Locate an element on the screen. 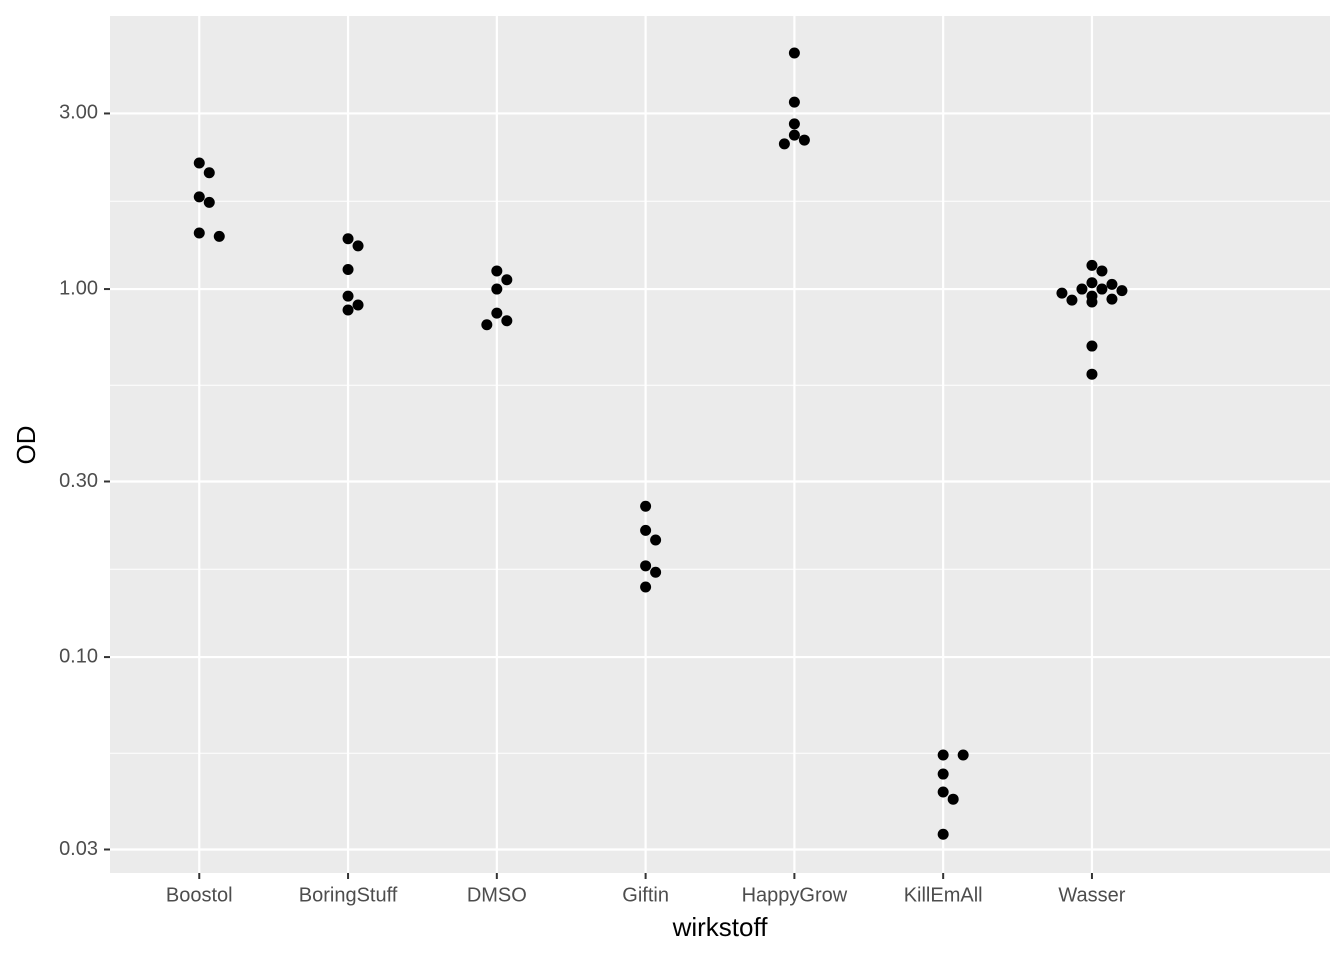  x-tick-label: Wasser is located at coordinates (1091, 895).